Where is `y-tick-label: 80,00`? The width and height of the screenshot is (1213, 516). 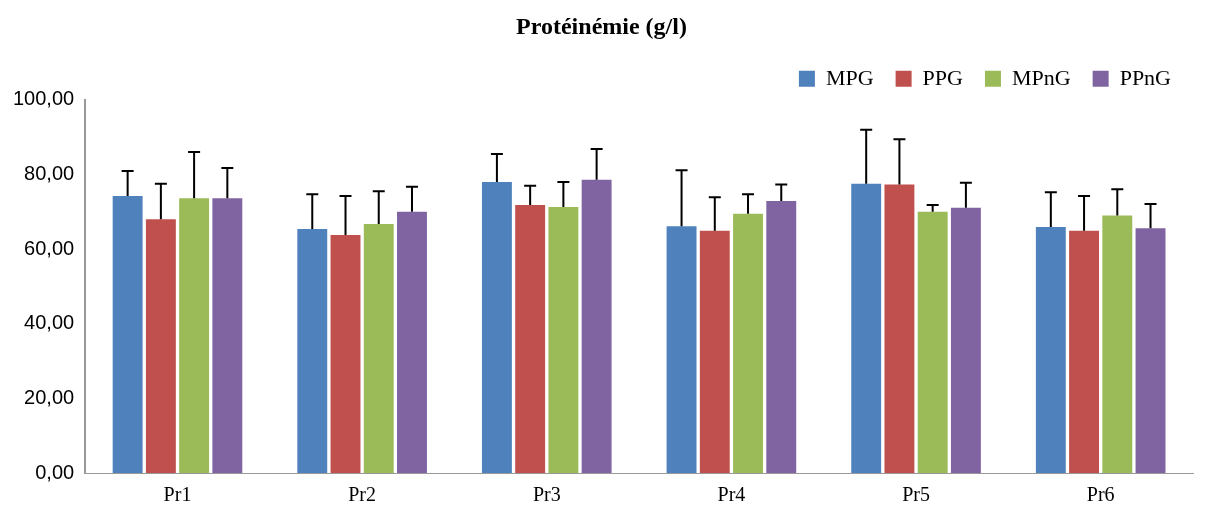
y-tick-label: 80,00 is located at coordinates (49, 172).